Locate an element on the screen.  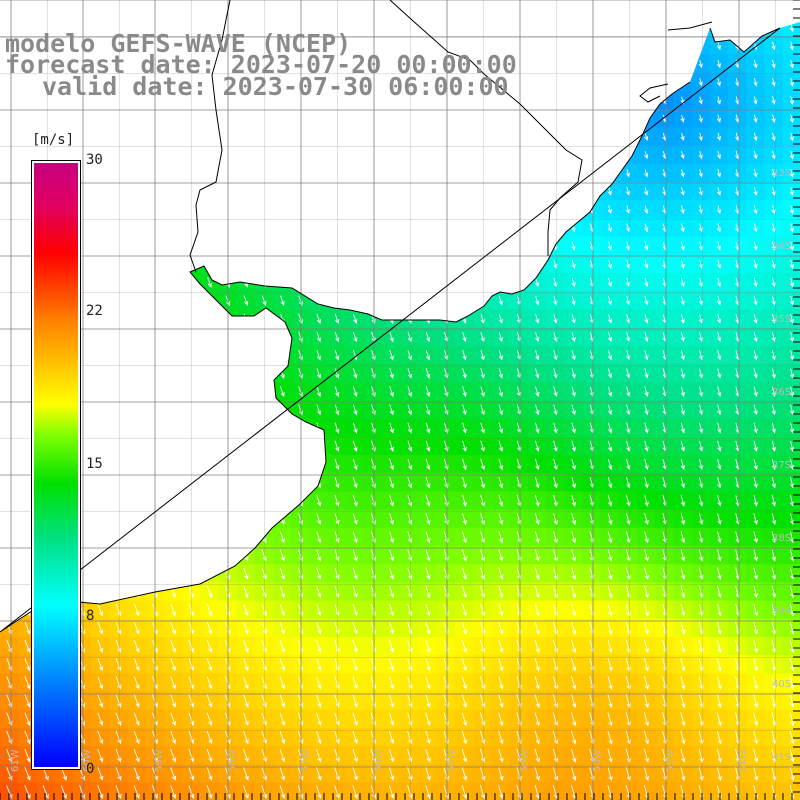
lon-label: 61W is located at coordinates (15, 760).